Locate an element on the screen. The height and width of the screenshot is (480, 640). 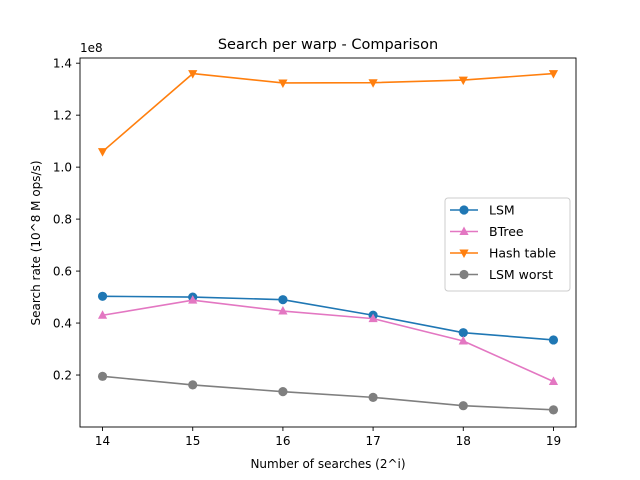
x-tick-label: 17 is located at coordinates (372, 441).